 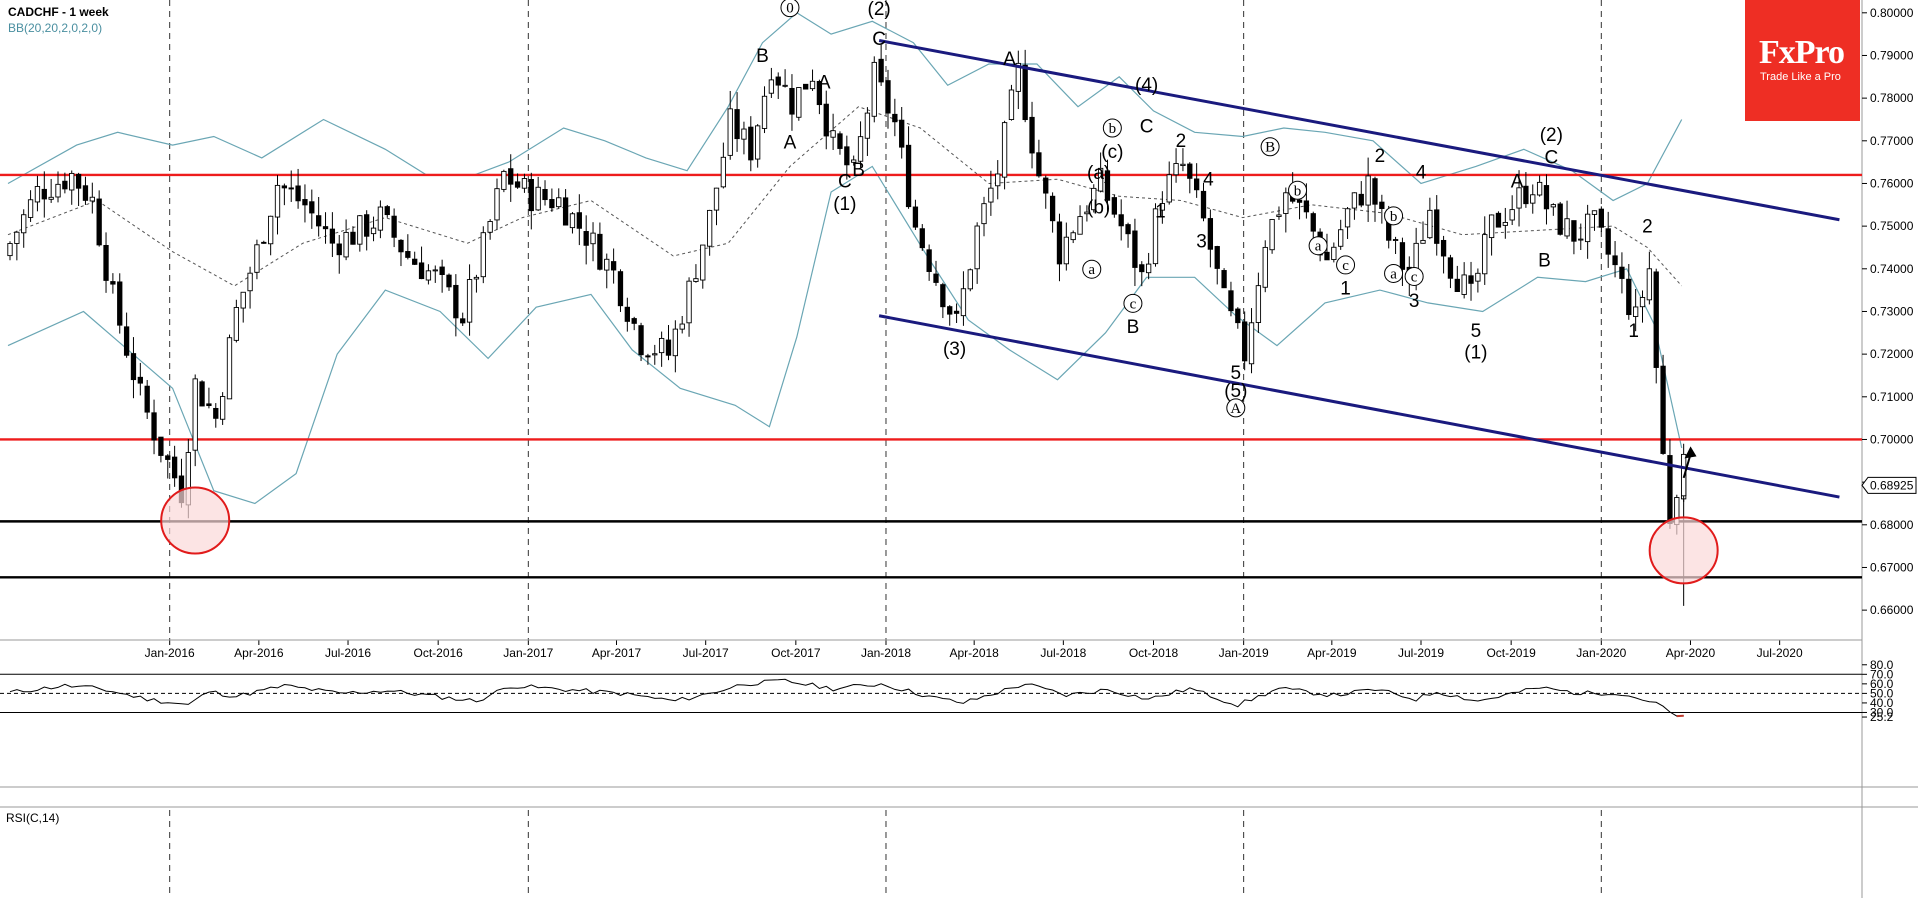 I want to click on logo-brand: FxPro, so click(x=1802, y=52).